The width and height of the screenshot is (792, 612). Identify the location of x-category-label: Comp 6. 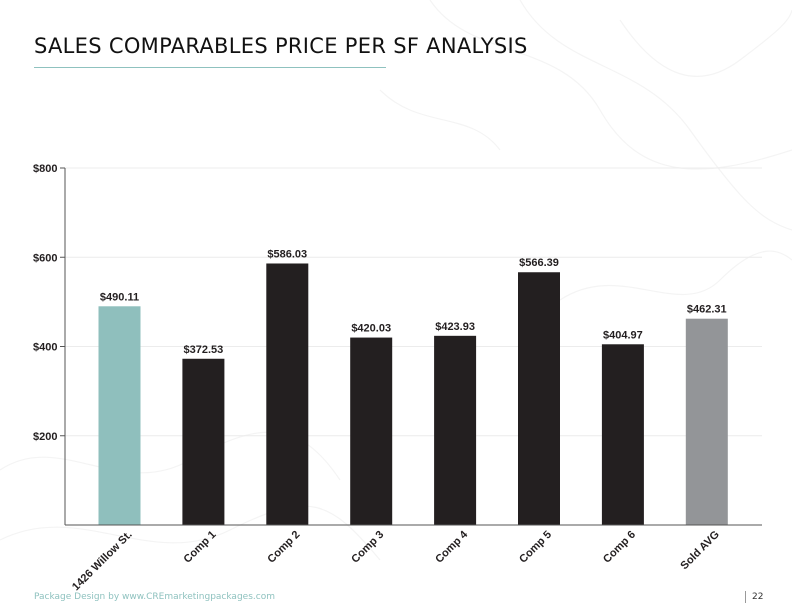
(619, 547).